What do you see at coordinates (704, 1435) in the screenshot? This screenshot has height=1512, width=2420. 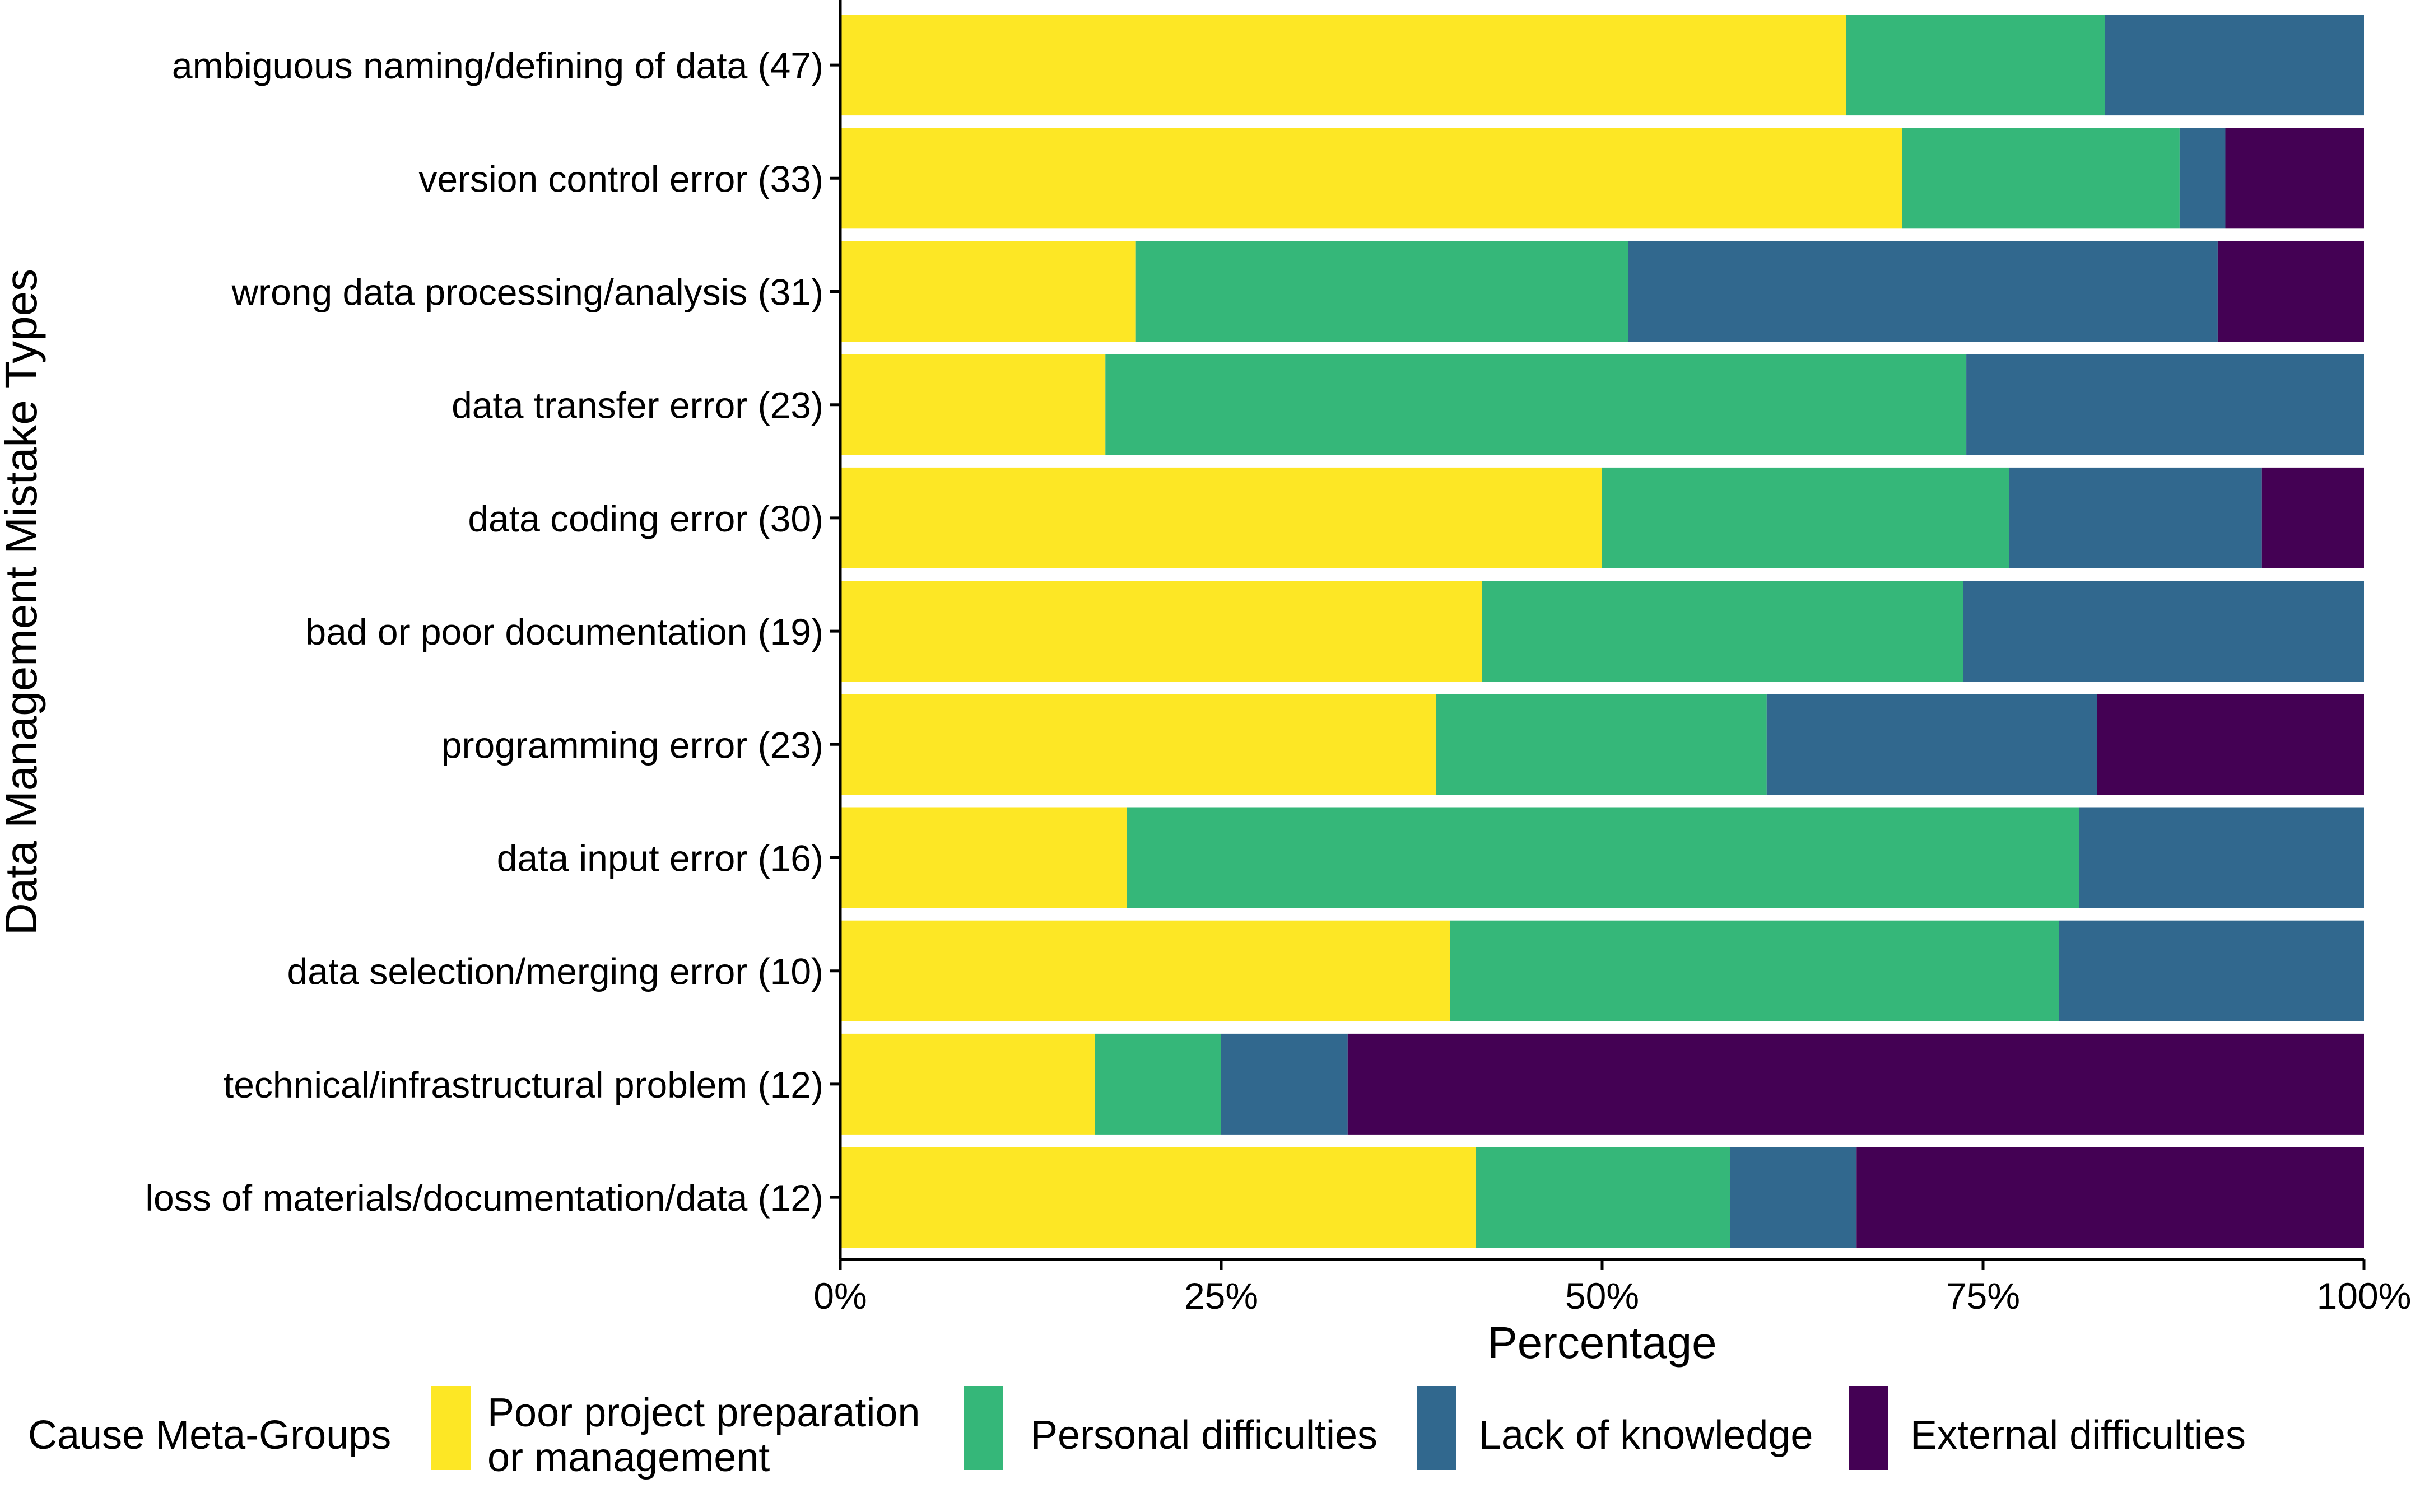 I see `legend-label-0: Poor project preparation or management` at bounding box center [704, 1435].